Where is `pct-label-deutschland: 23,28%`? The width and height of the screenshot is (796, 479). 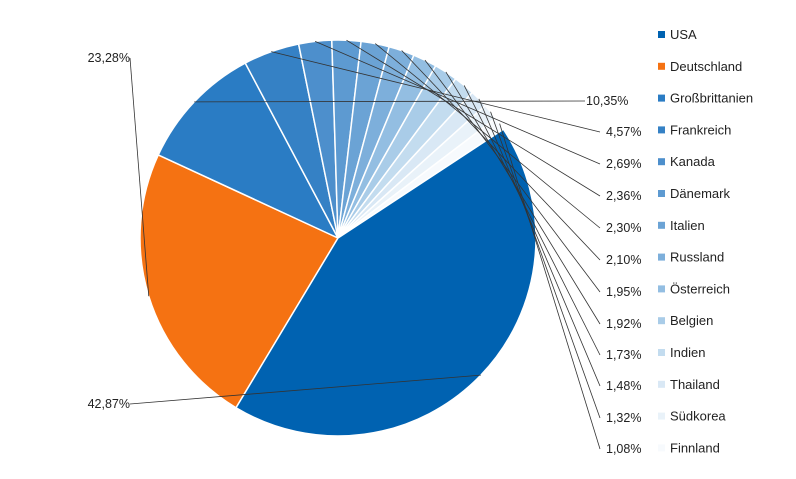
pct-label-deutschland: 23,28% is located at coordinates (109, 58).